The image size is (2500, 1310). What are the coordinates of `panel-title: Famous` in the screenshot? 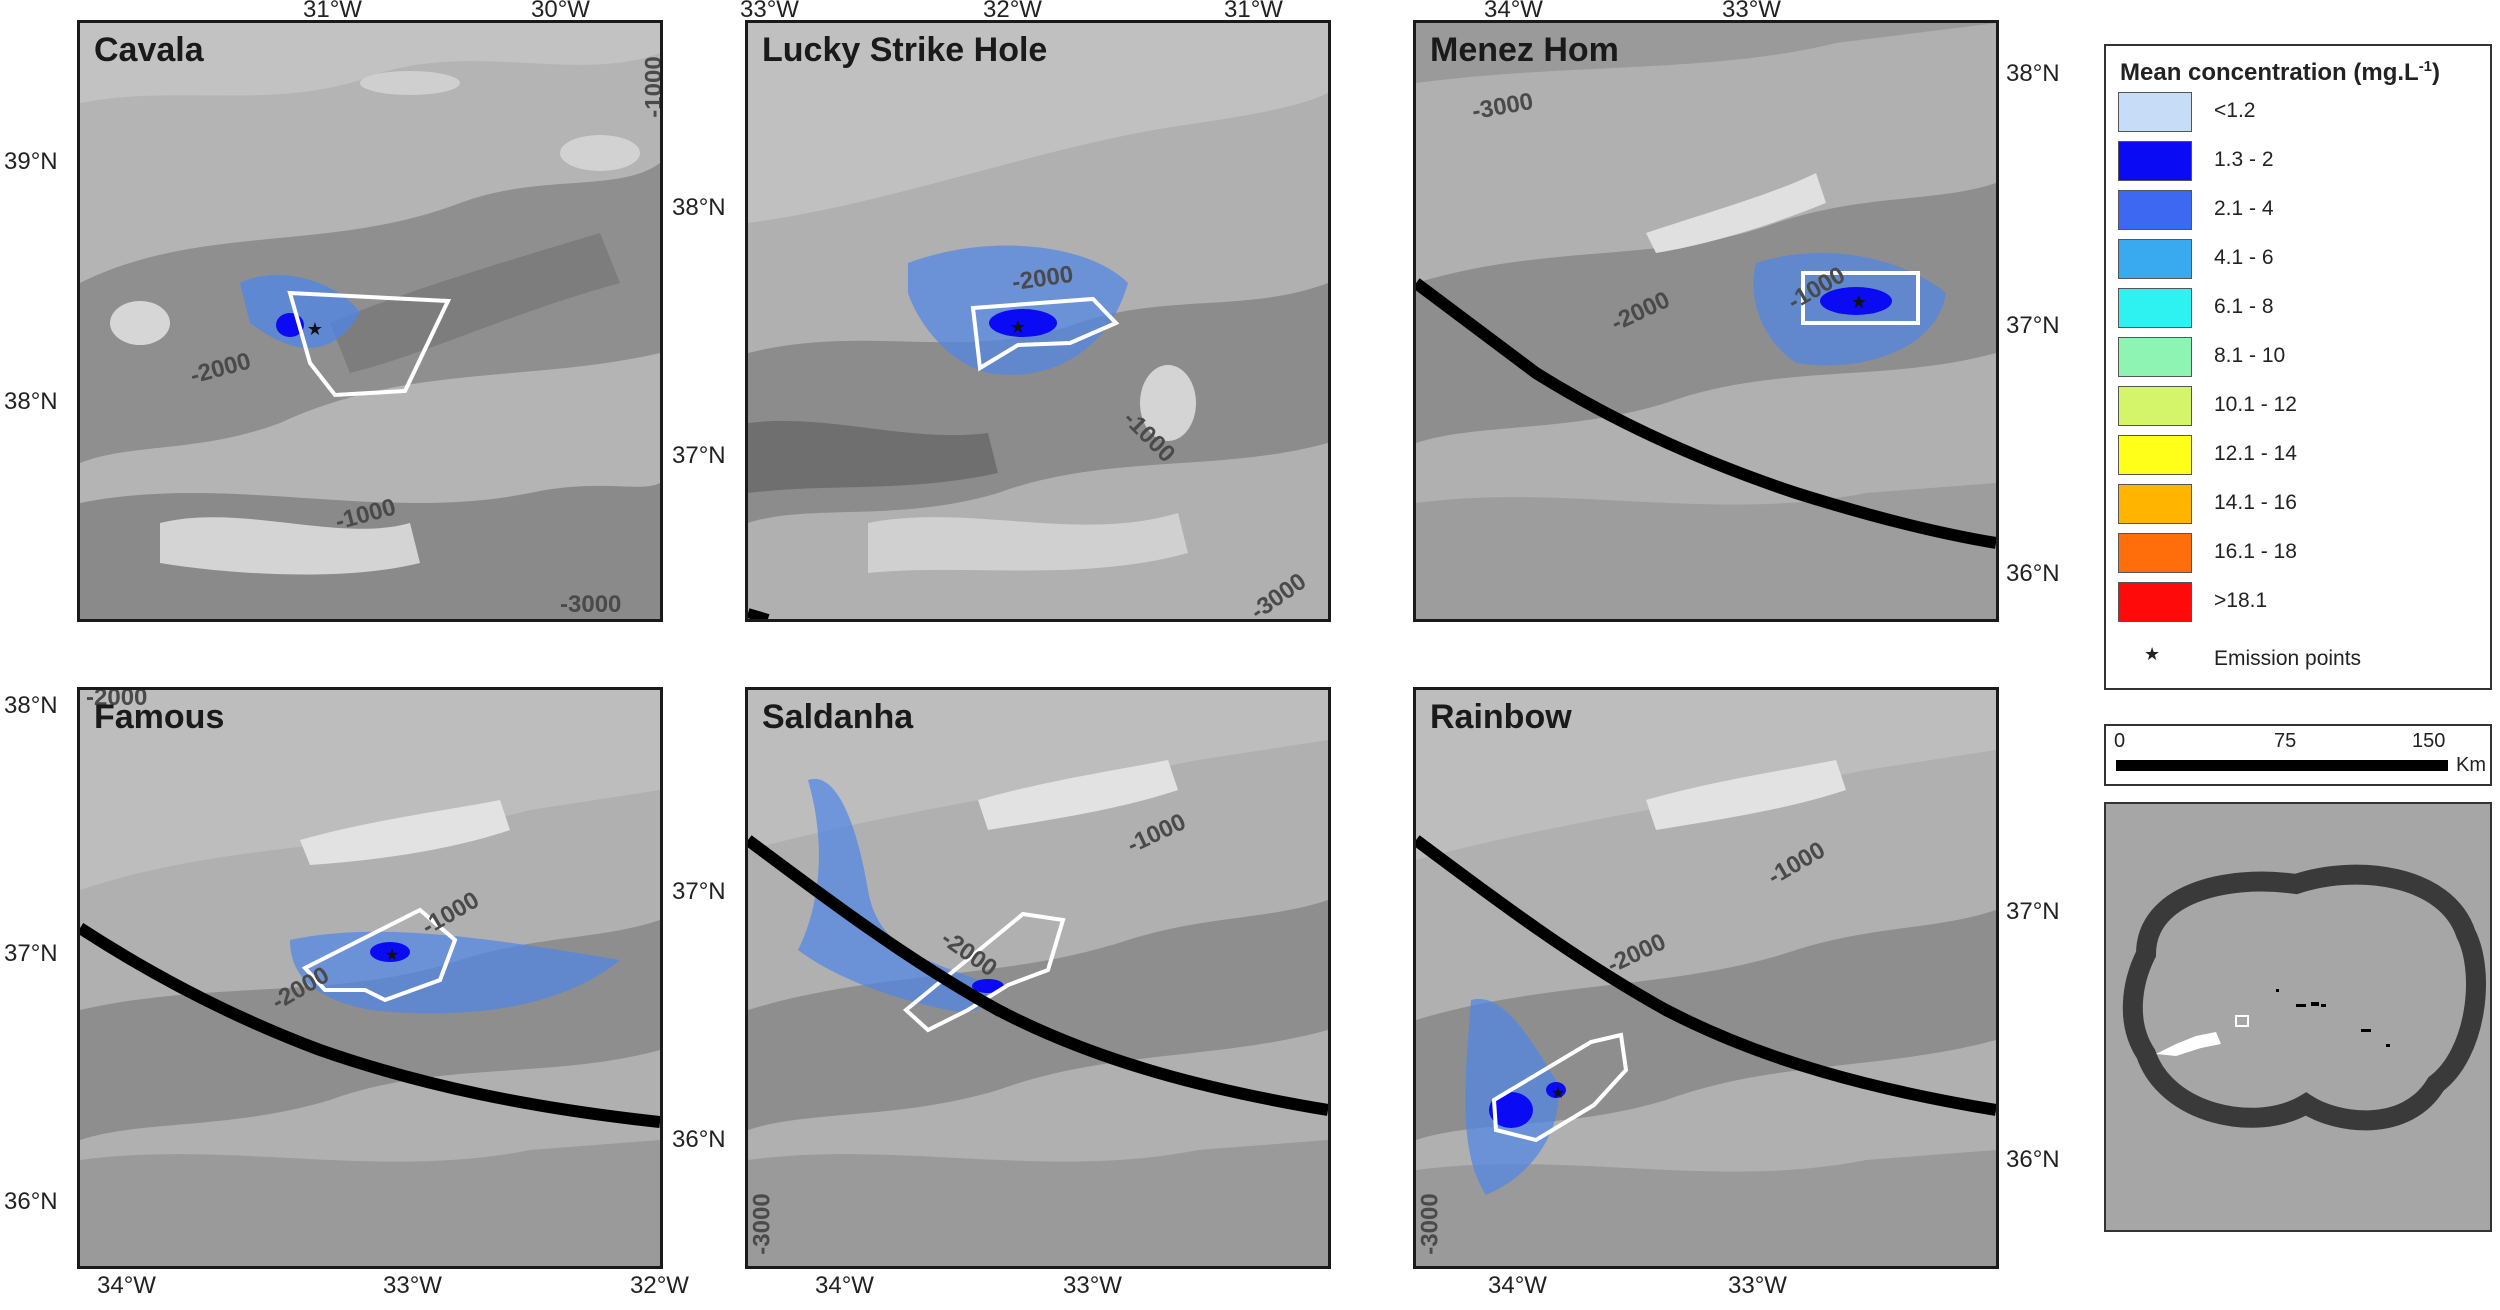 It's located at (159, 717).